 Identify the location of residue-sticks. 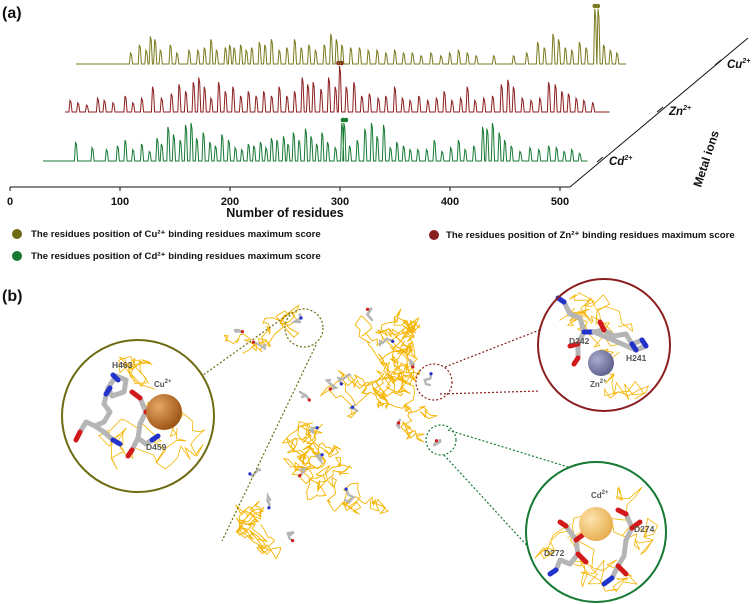
(337, 425).